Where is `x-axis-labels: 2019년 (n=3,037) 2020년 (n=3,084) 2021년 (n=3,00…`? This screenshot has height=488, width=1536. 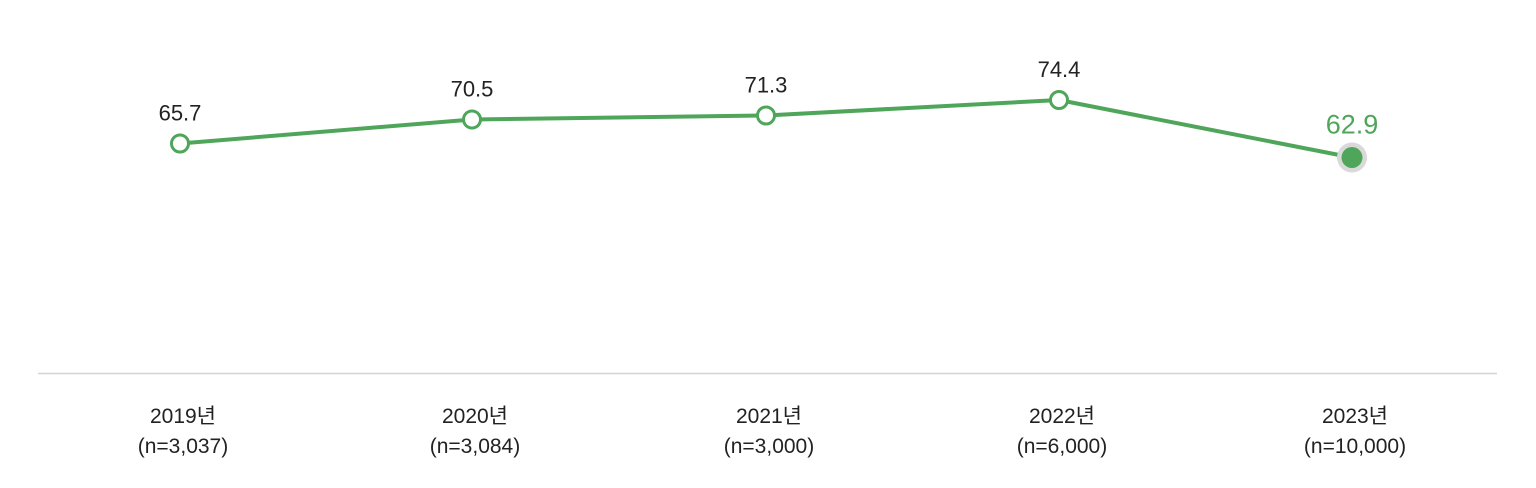
x-axis-labels: 2019년 (n=3,037) 2020년 (n=3,084) 2021년 (n=3,00… is located at coordinates (772, 431).